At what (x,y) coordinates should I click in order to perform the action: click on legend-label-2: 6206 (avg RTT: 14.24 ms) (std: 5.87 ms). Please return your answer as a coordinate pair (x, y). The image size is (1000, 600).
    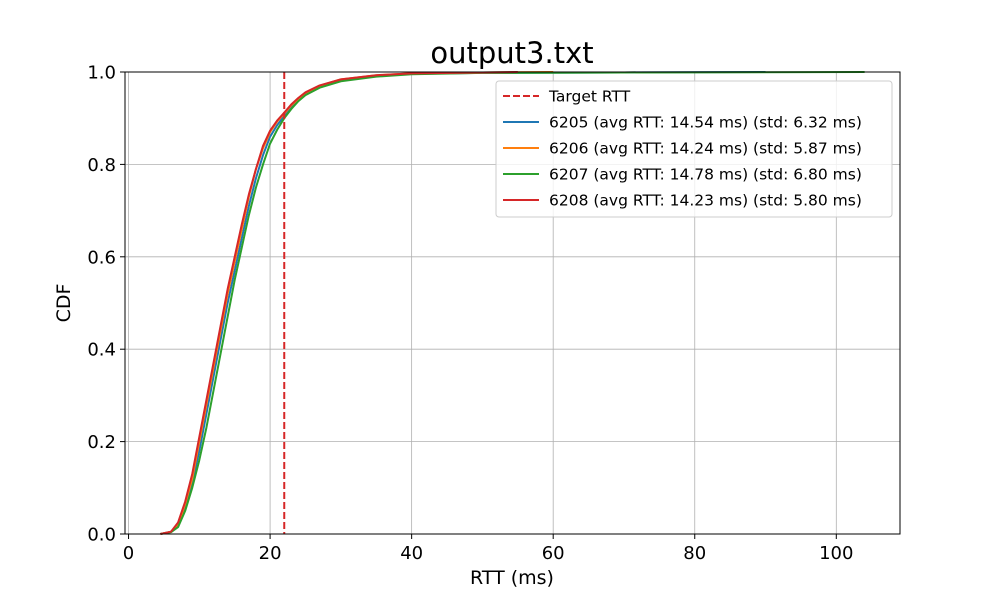
    Looking at the image, I should click on (705, 149).